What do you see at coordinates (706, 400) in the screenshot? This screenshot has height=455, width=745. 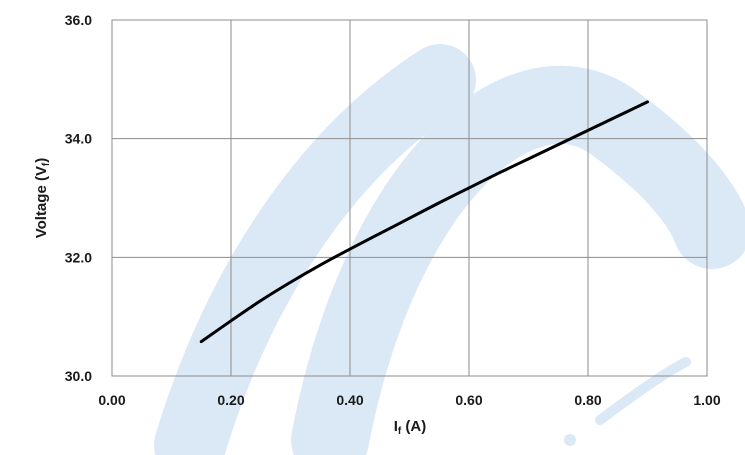 I see `x-tick-label: 1.00` at bounding box center [706, 400].